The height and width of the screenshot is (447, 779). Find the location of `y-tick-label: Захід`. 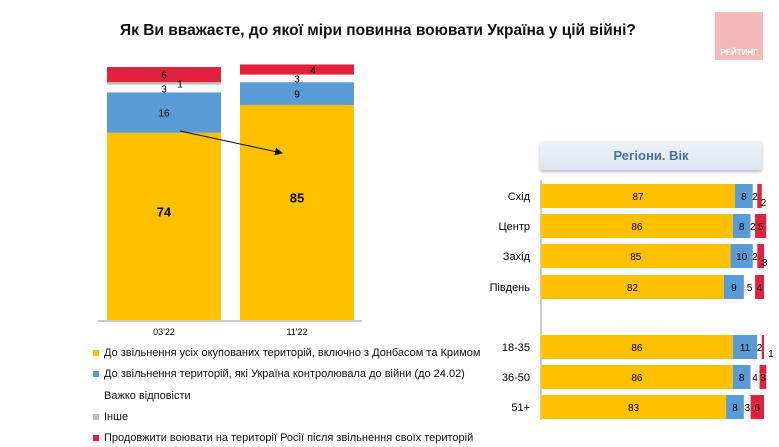

y-tick-label: Захід is located at coordinates (517, 257).